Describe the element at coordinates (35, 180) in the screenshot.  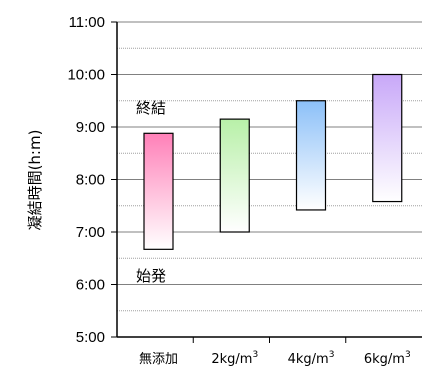
I see `y-axis-label: 凝結時間(h:m)` at that location.